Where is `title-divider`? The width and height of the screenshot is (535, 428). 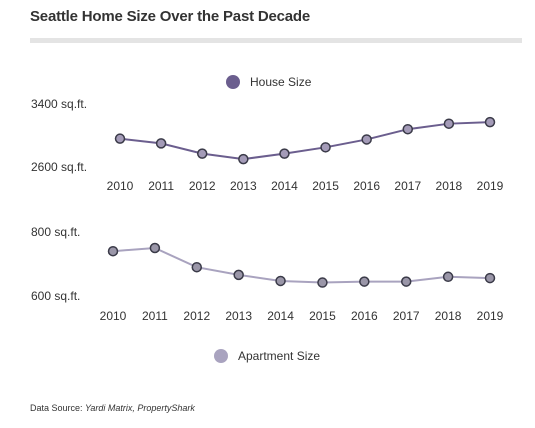
title-divider is located at coordinates (276, 40).